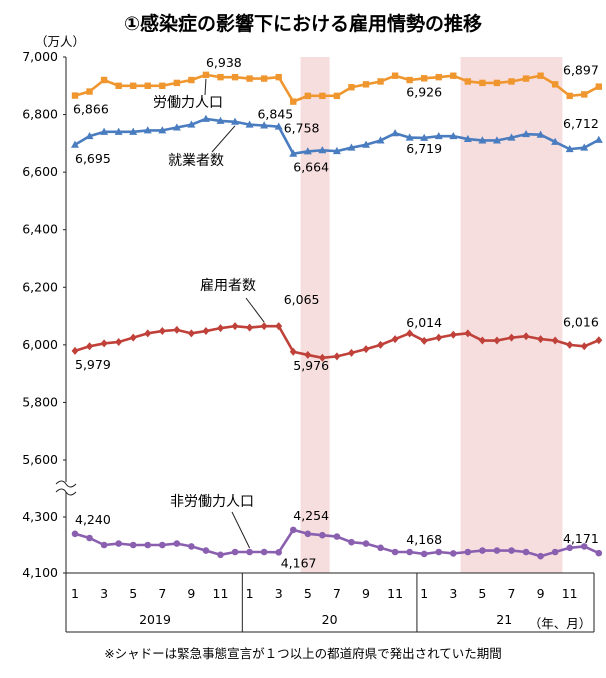 The height and width of the screenshot is (678, 606). Describe the element at coordinates (581, 123) in the screenshot. I see `data-label: 6,712` at that location.